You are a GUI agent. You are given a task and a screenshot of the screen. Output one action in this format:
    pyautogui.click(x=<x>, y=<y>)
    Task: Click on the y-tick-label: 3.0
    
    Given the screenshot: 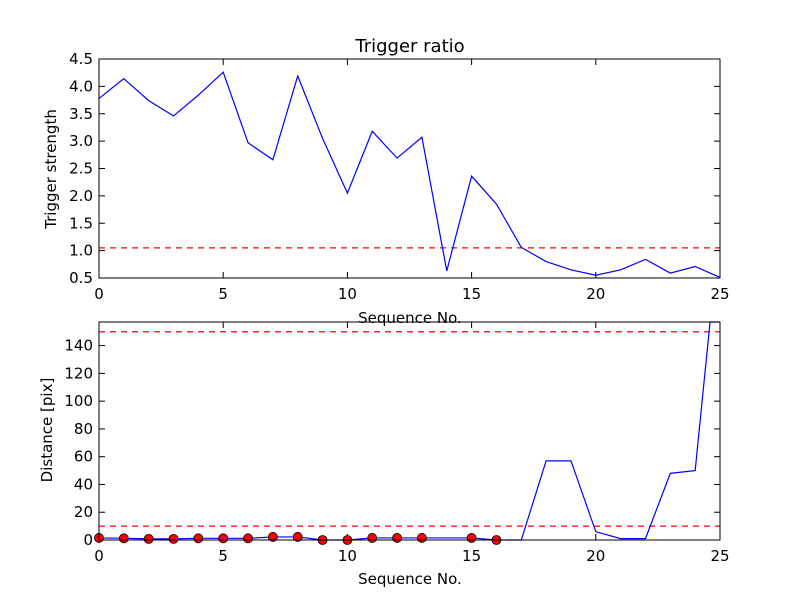 What is the action you would take?
    pyautogui.click(x=81, y=141)
    